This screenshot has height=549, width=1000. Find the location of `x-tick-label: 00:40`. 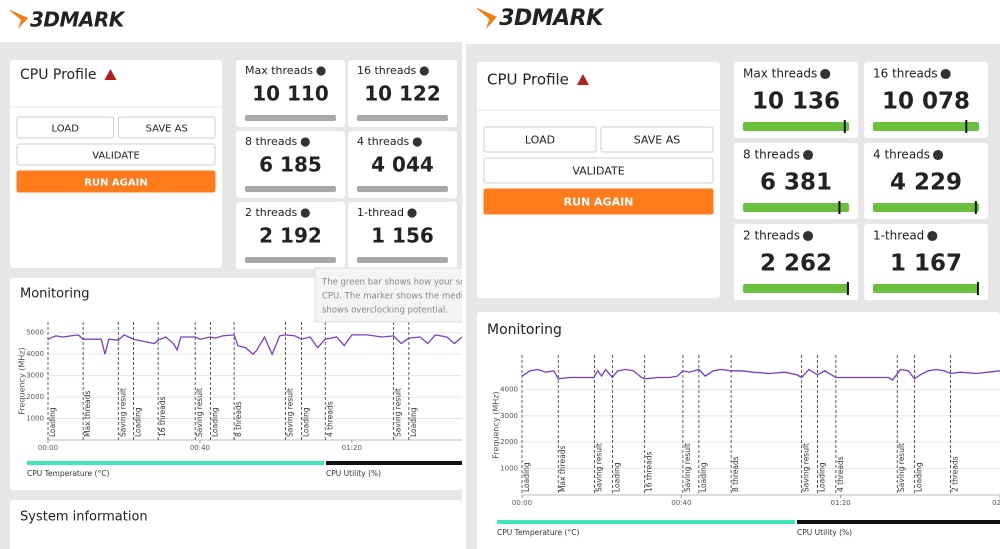

x-tick-label: 00:40 is located at coordinates (681, 503).